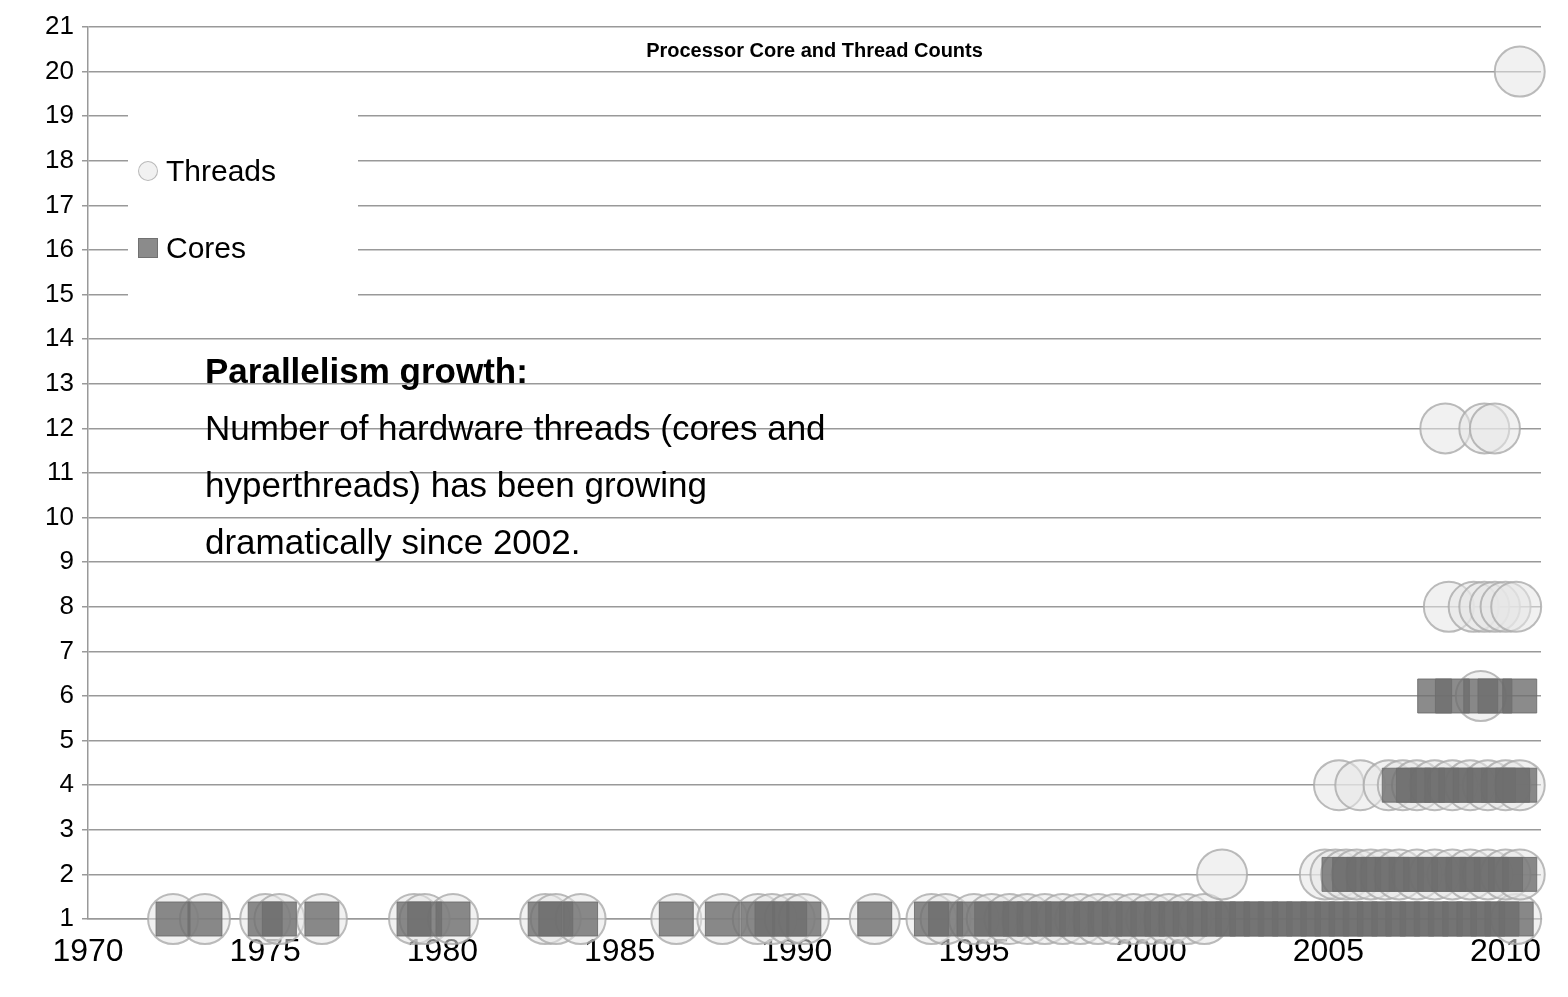 This screenshot has width=1568, height=997. I want to click on x-tick-label: 1975, so click(265, 950).